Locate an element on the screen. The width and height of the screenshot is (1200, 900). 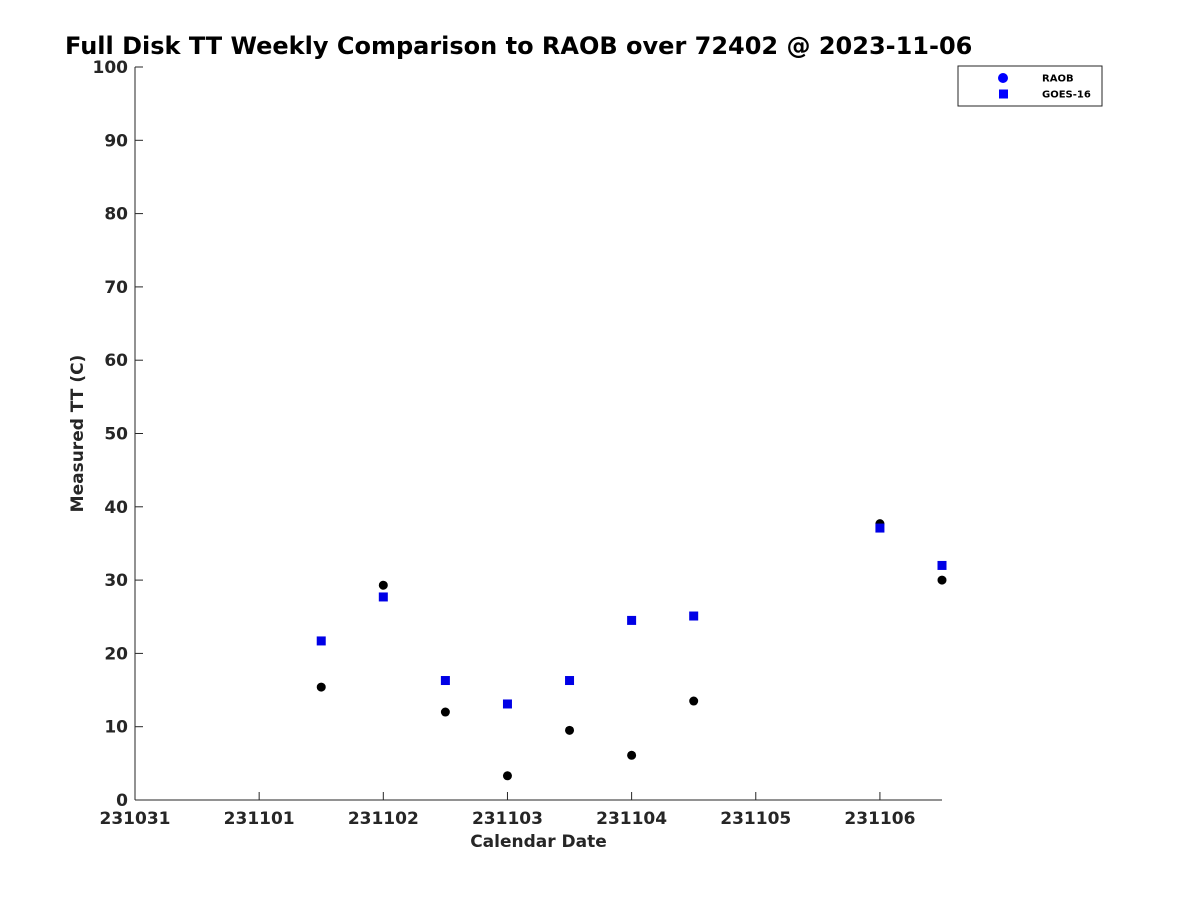
y-tick-label: 80 is located at coordinates (116, 215).